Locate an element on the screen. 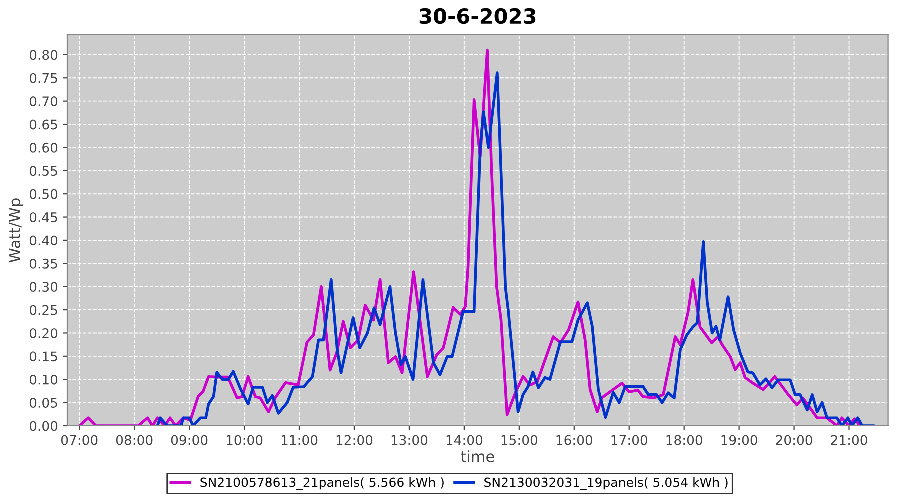 This screenshot has height=500, width=900. x-tick-label: 10:00 is located at coordinates (244, 440).